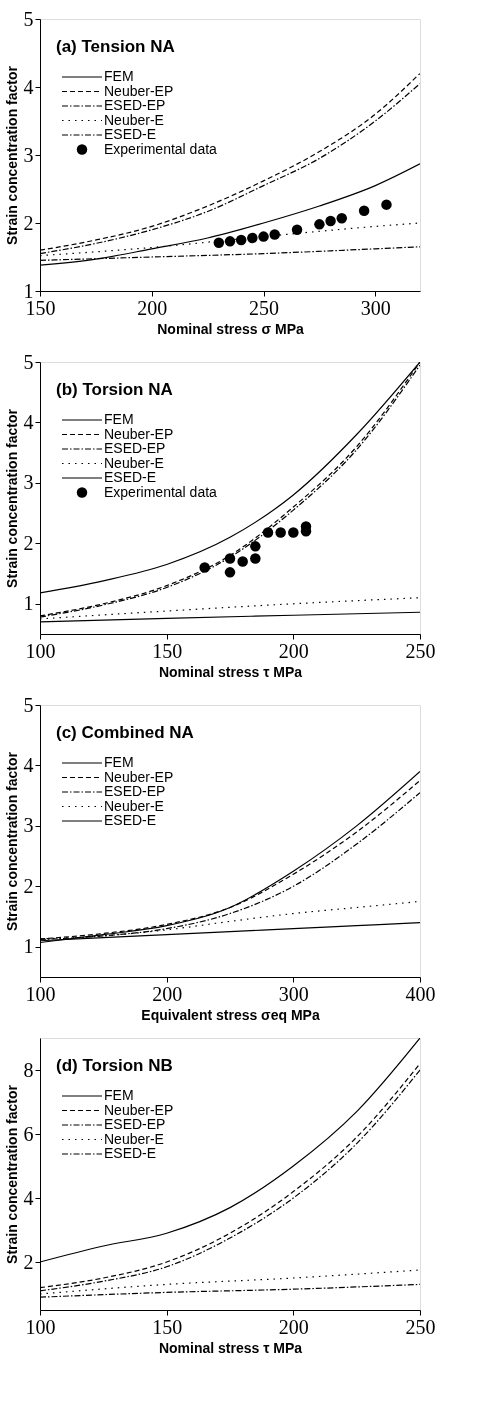 This screenshot has height=1416, width=480. I want to click on y-tick-label: 8, so click(28, 1069).